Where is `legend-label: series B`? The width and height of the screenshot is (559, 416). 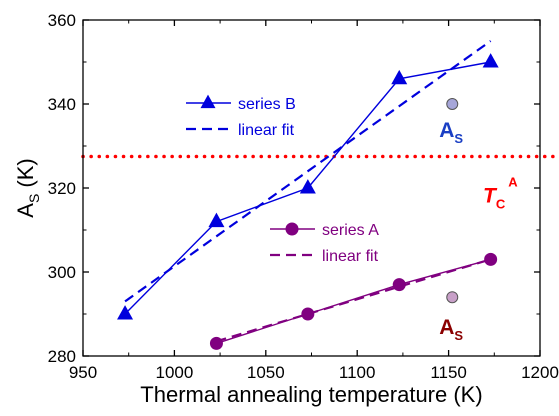 legend-label: series B is located at coordinates (267, 104).